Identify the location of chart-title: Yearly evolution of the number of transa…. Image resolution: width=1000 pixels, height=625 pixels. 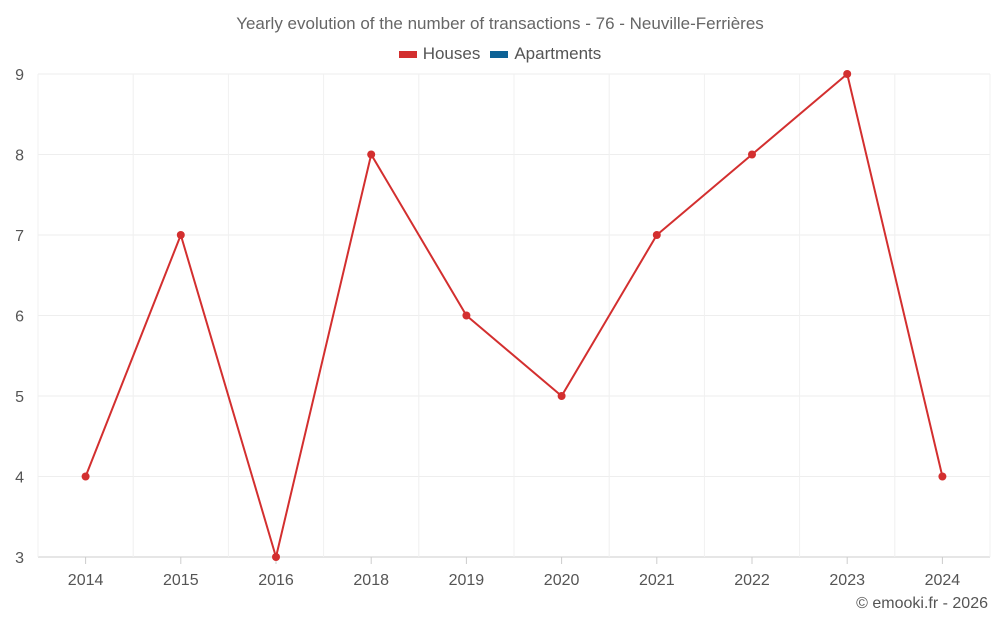
(500, 23).